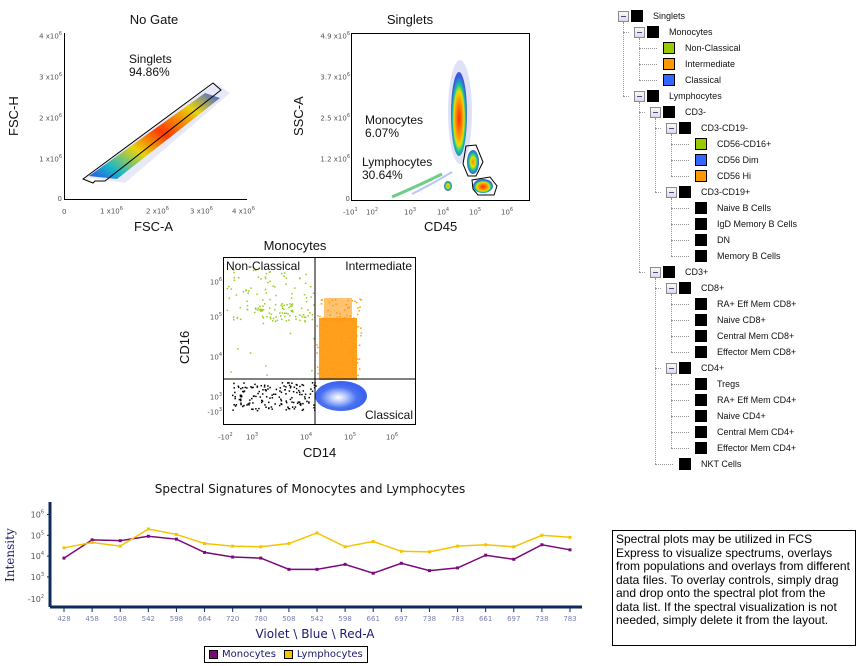  What do you see at coordinates (160, 213) in the screenshot?
I see `x-axis-ticks-no-gate: 0 1 x106 2 x106 3 x106 4 x106` at bounding box center [160, 213].